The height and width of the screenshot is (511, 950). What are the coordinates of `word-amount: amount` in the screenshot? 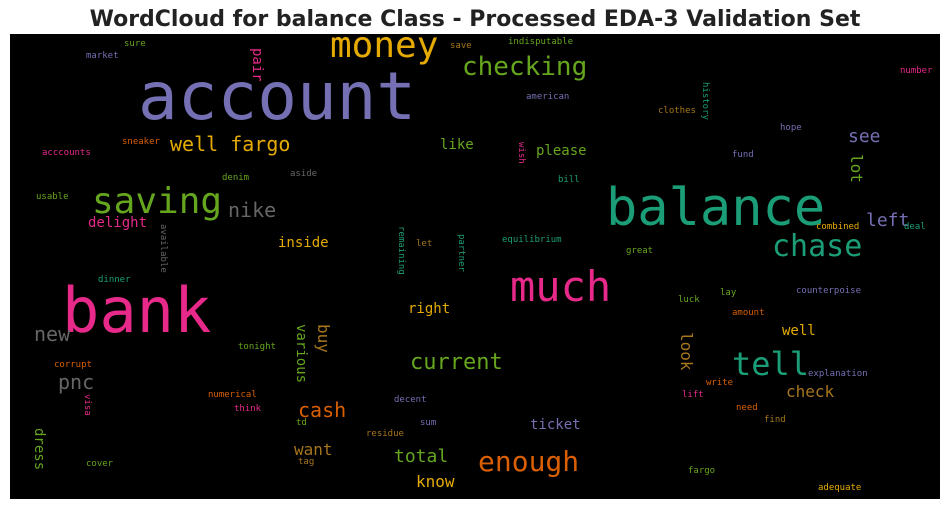 It's located at (748, 313).